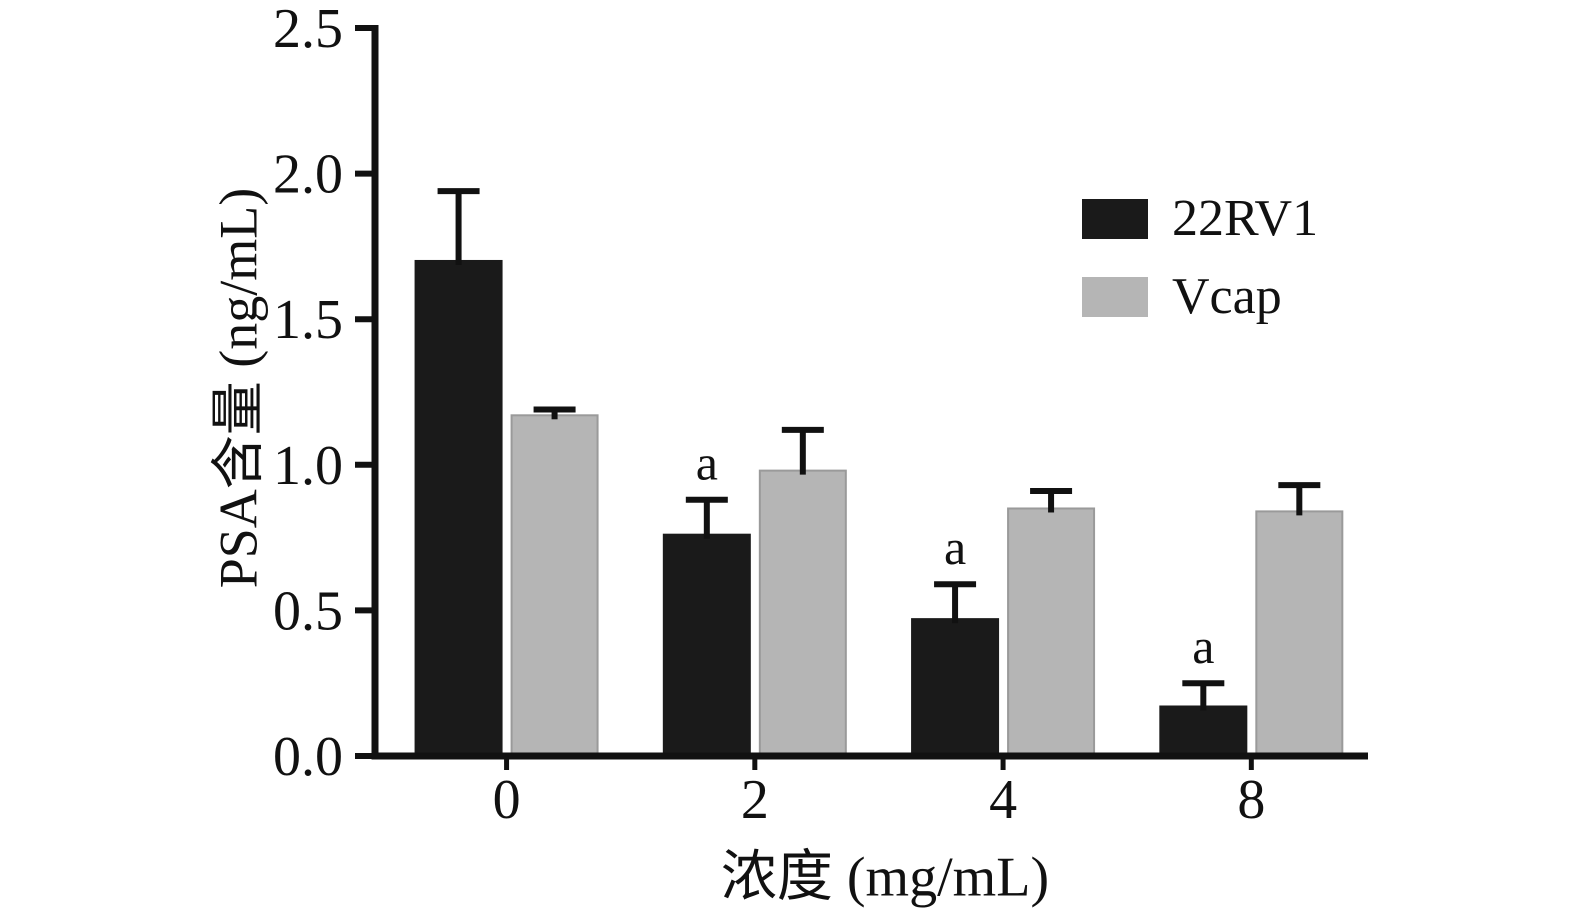 The height and width of the screenshot is (916, 1575). I want to click on x-tick-label-8: 8, so click(1251, 800).